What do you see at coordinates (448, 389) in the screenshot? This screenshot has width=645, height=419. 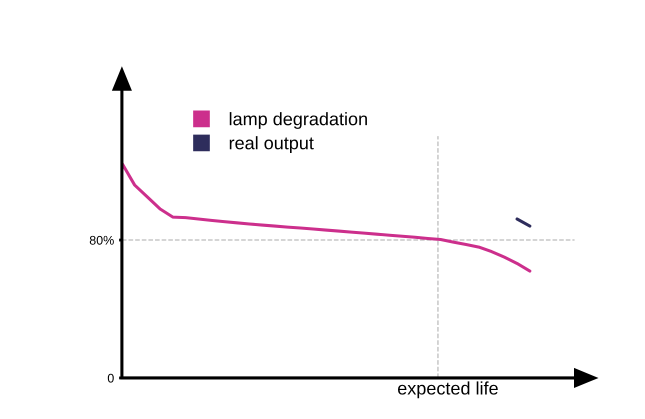 I see `x-axis-title: expected life` at bounding box center [448, 389].